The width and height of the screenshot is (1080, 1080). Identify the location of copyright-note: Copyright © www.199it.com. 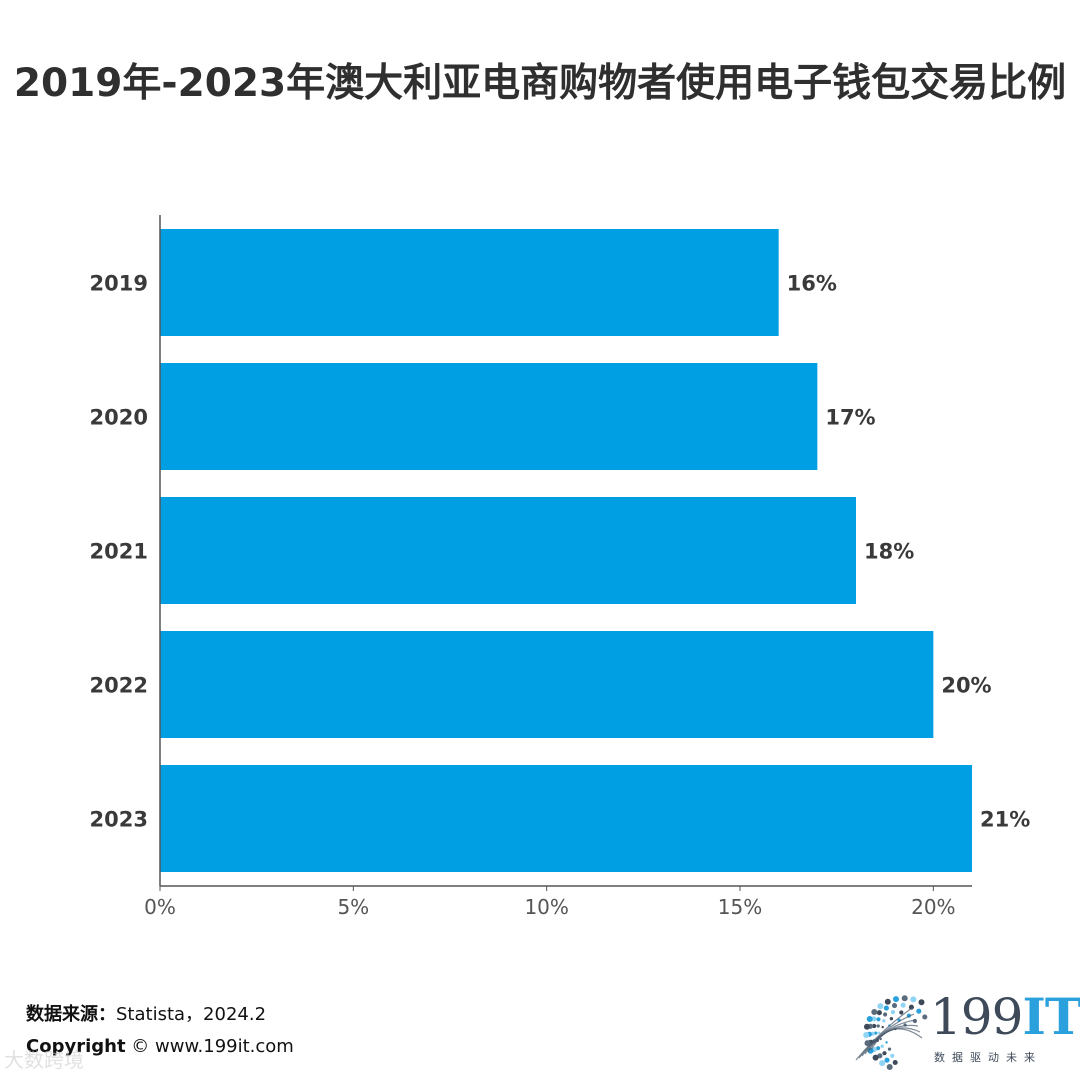
(160, 1046).